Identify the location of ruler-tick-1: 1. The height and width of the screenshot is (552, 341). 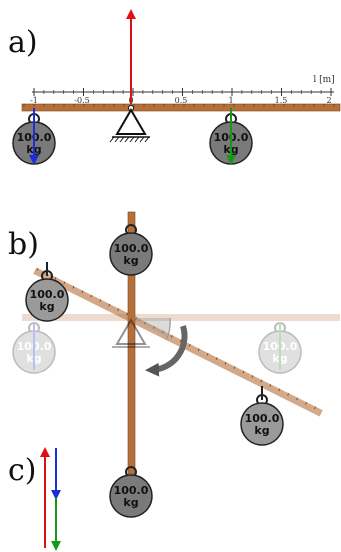
(230, 100).